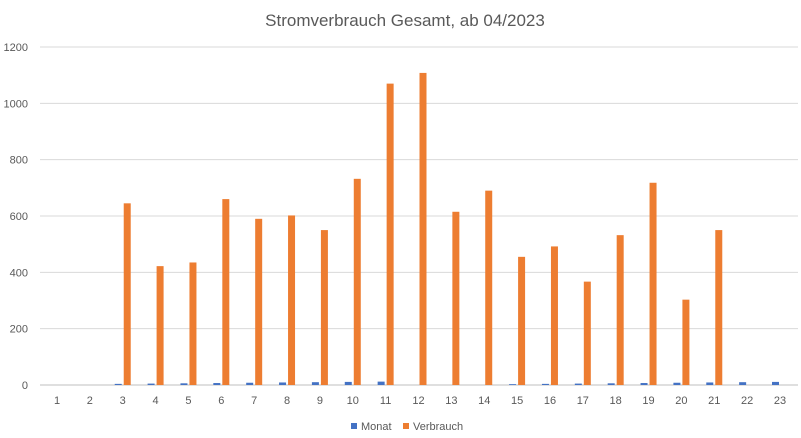 The height and width of the screenshot is (438, 801). I want to click on x-tick-label: 9, so click(320, 401).